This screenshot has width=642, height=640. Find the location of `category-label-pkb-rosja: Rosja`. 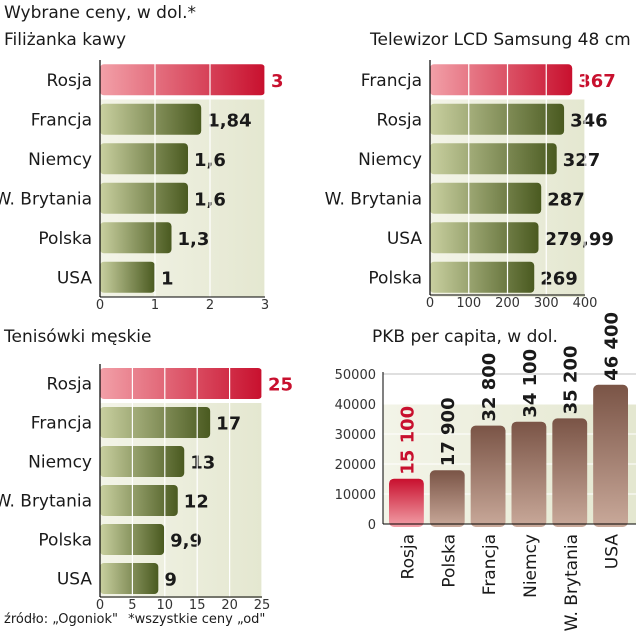

category-label-pkb-rosja: Rosja is located at coordinates (408, 556).